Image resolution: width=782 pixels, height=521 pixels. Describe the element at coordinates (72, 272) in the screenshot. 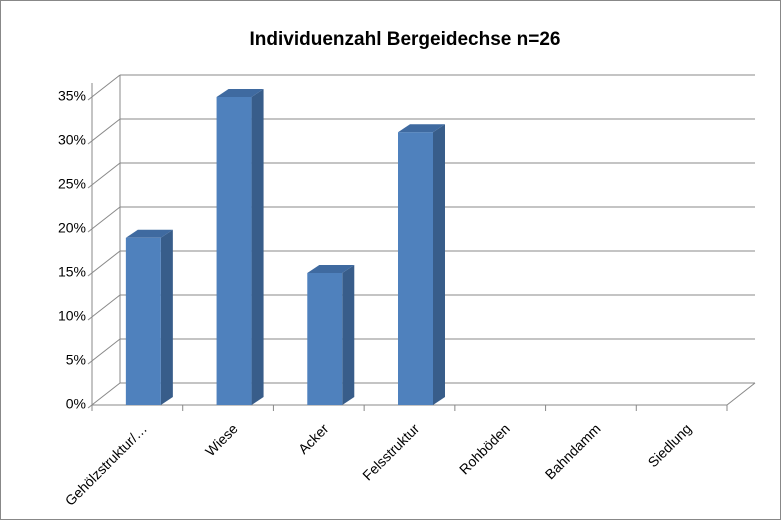

I see `y-tick-label: 15%` at that location.